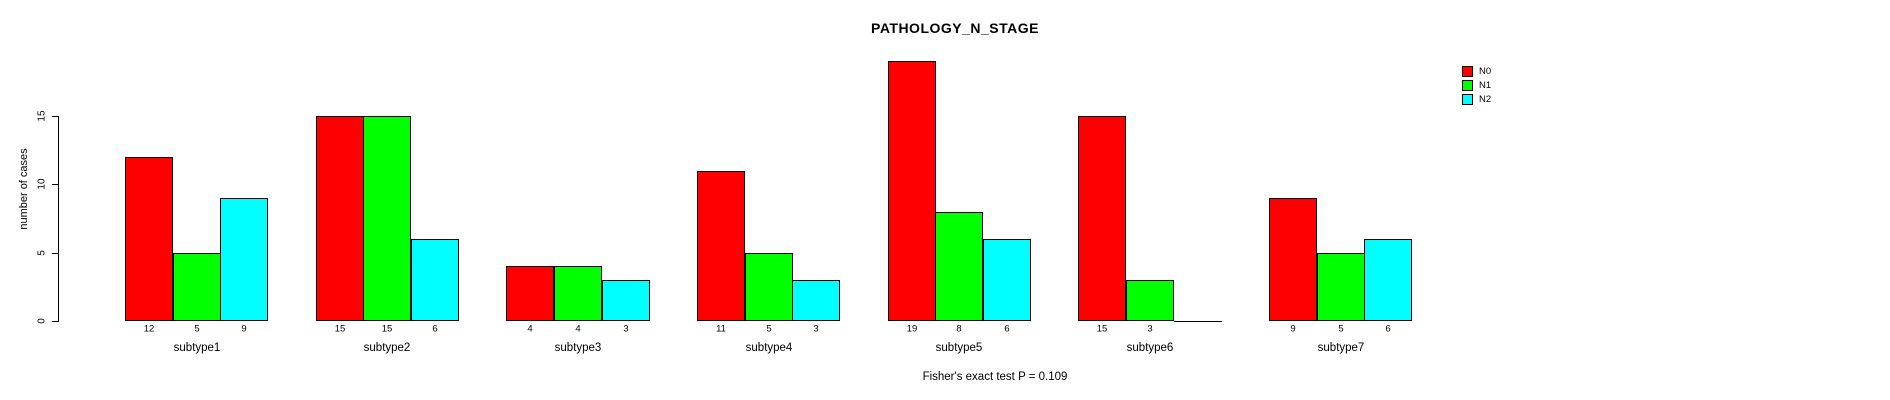  I want to click on bar-n2-subtype3, so click(626, 300).